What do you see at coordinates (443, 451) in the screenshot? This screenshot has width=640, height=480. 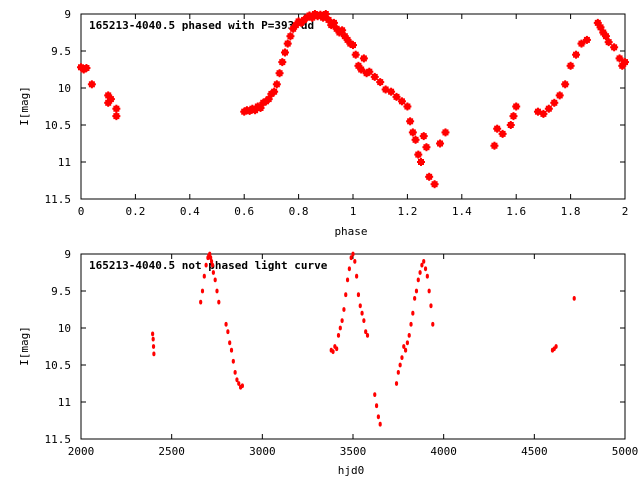 I see `bottom-x-tick-label: 4000` at bounding box center [443, 451].